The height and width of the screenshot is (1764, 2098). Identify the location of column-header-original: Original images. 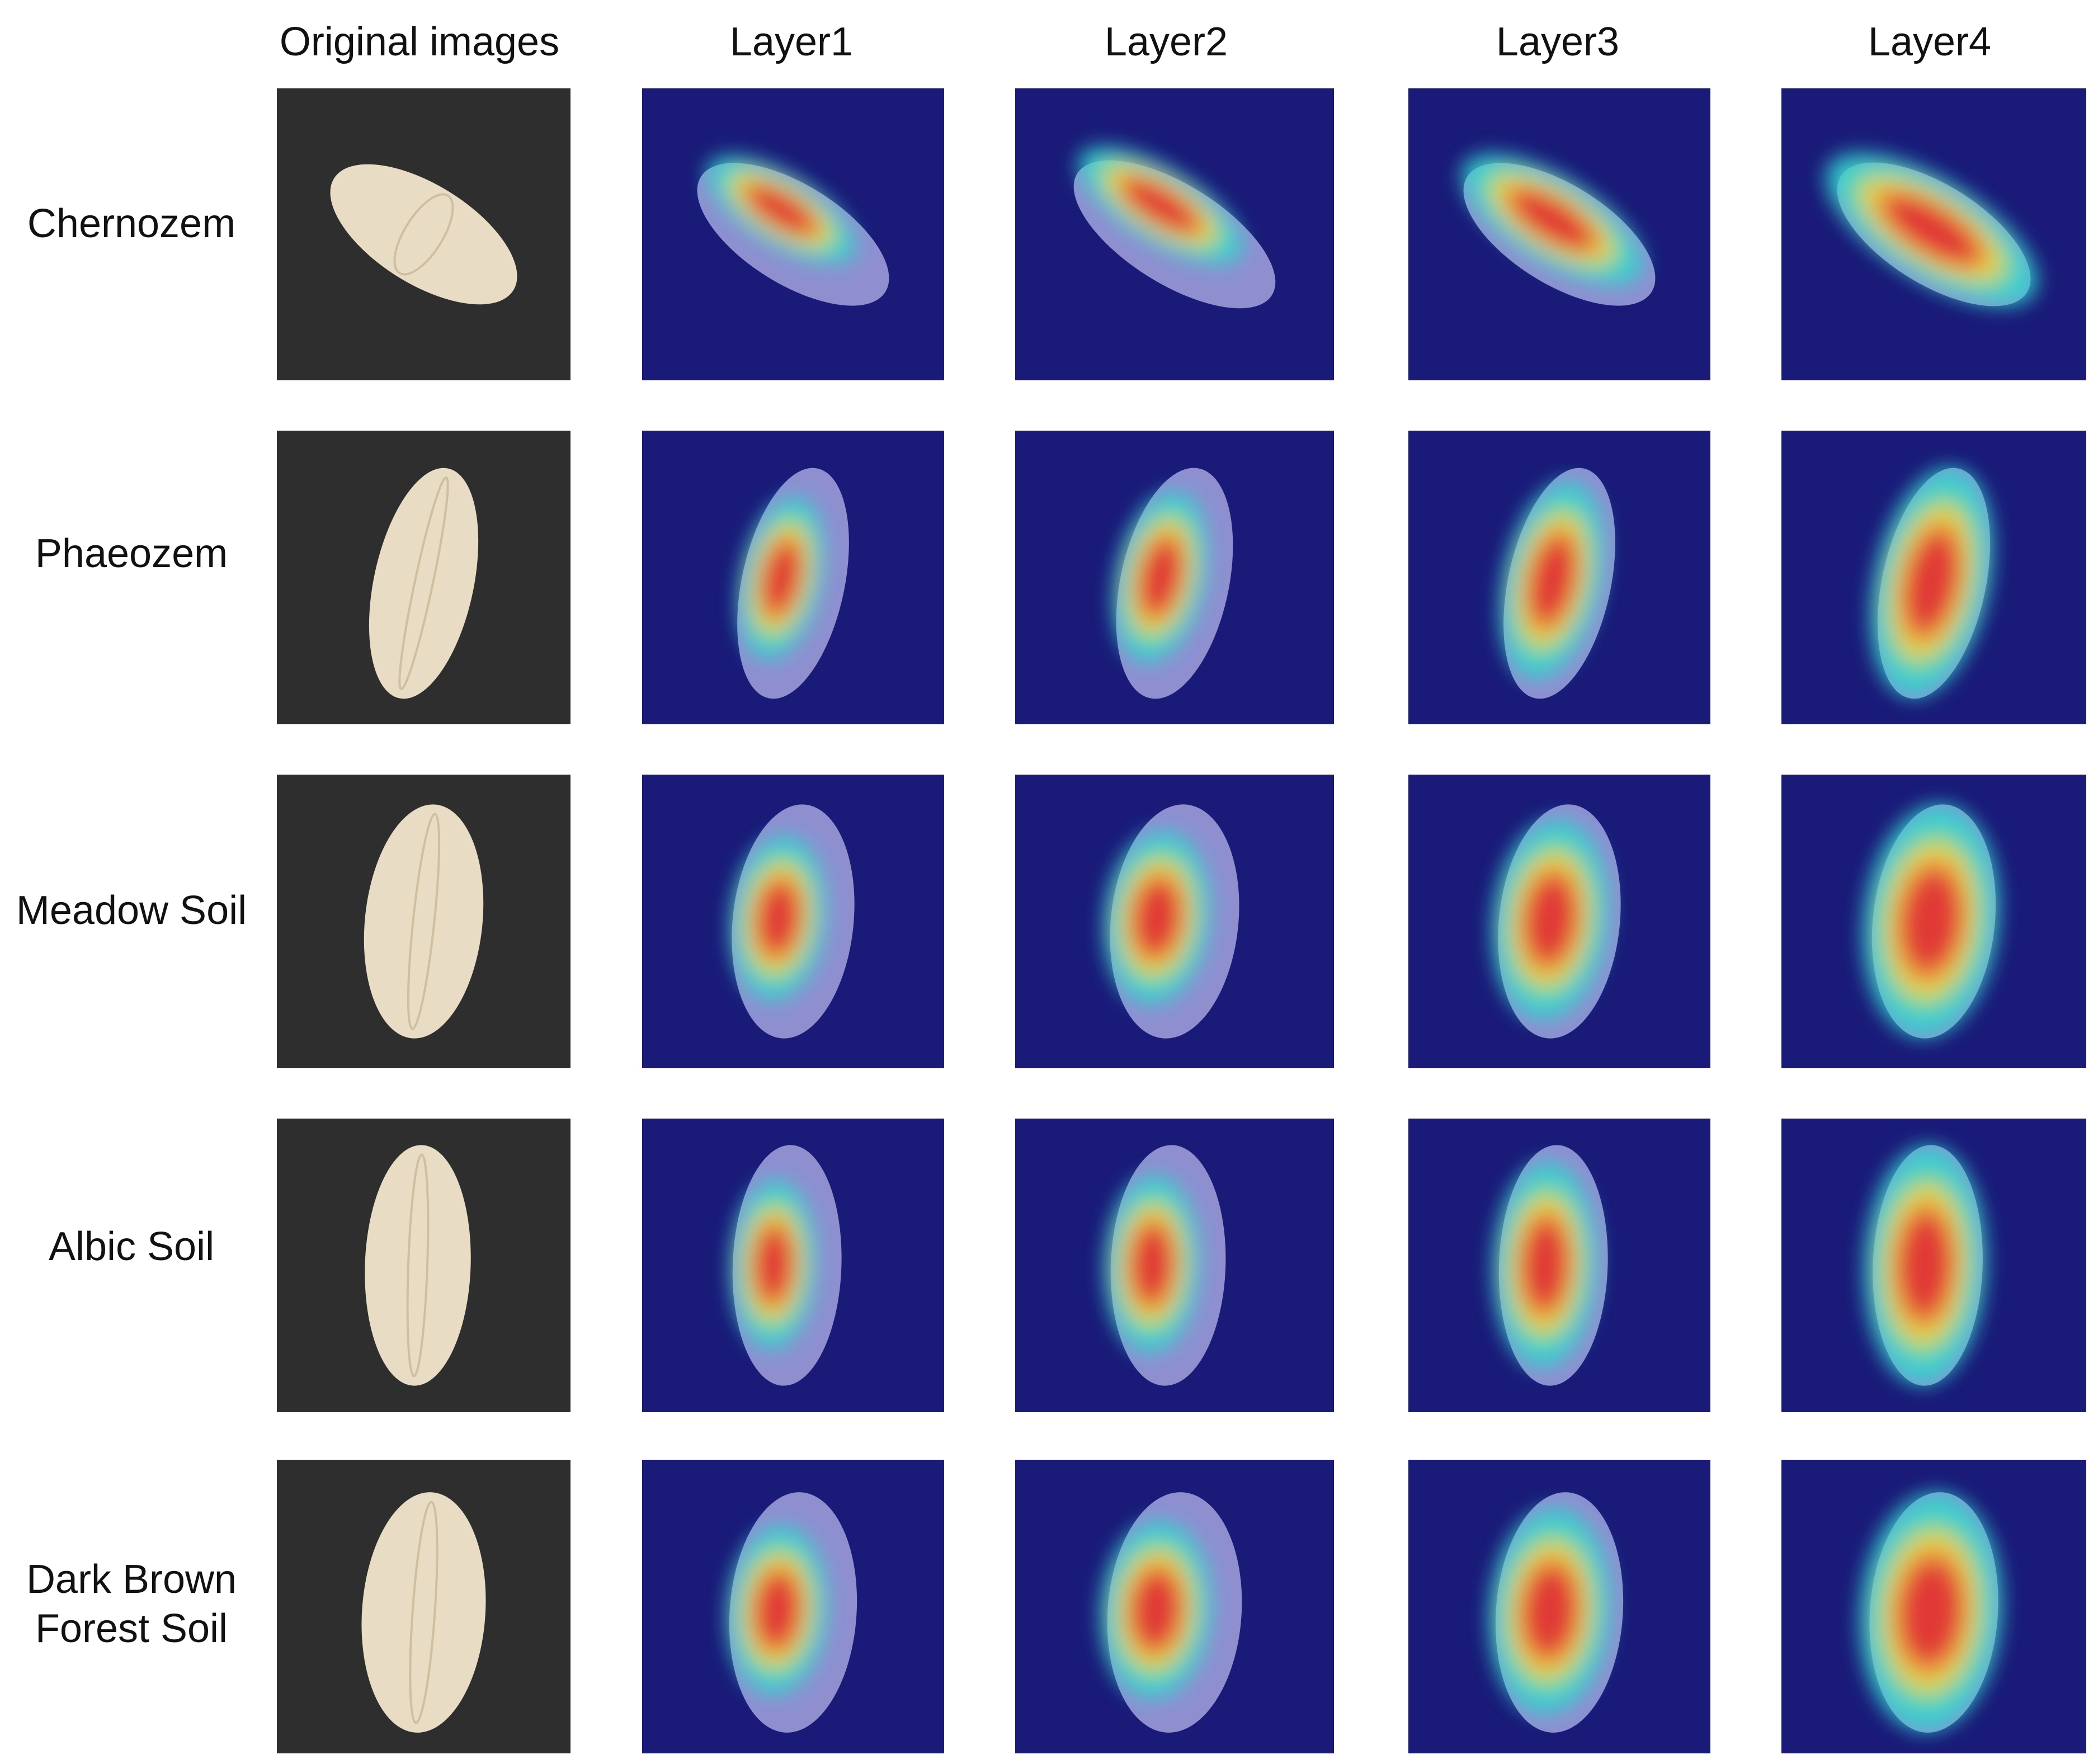
(420, 42).